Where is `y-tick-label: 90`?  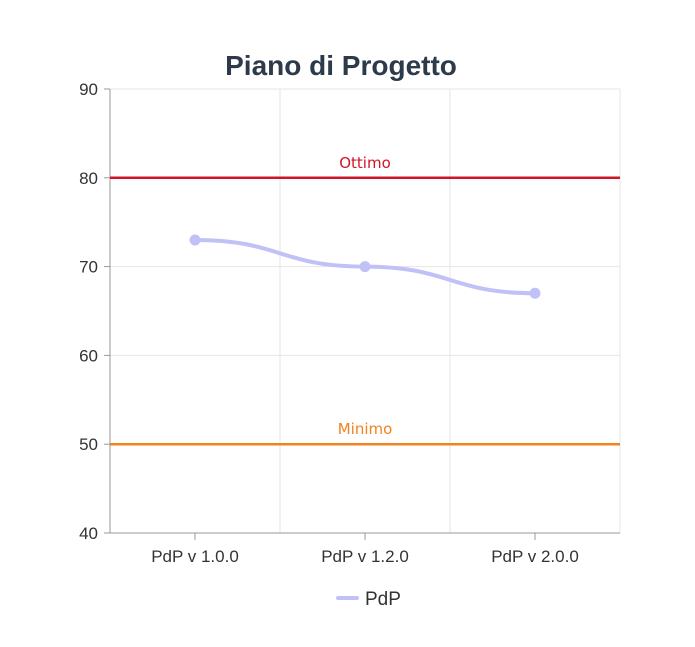 y-tick-label: 90 is located at coordinates (88, 89).